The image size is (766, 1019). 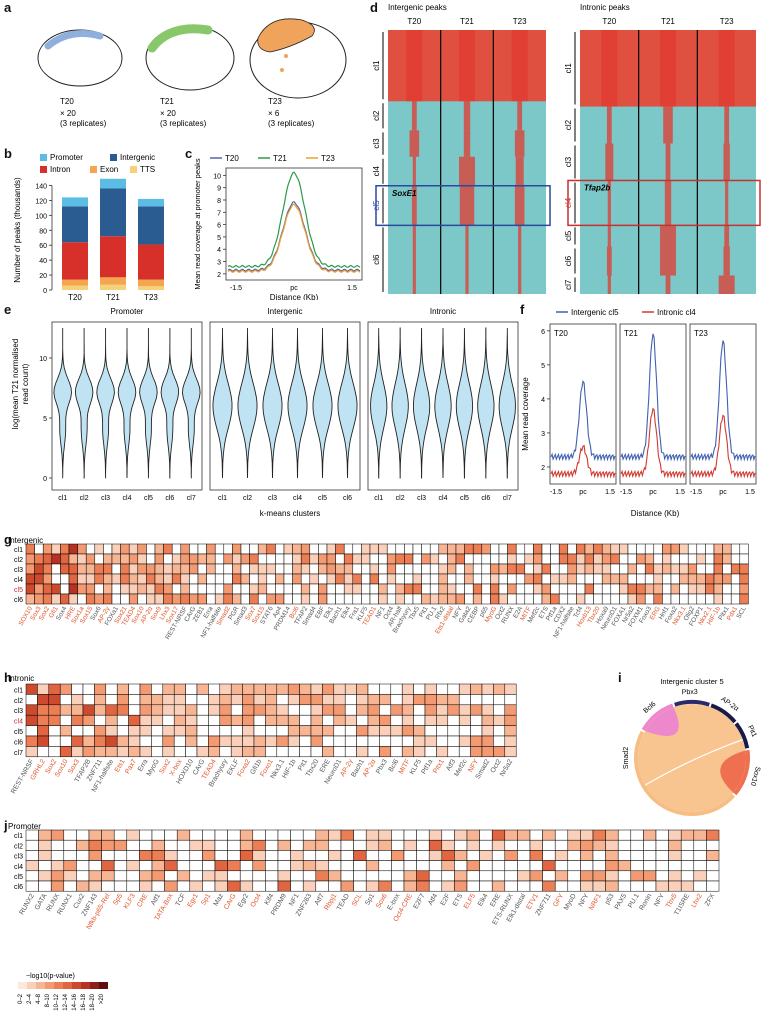 I want to click on col-label: p65, so click(x=484, y=611).